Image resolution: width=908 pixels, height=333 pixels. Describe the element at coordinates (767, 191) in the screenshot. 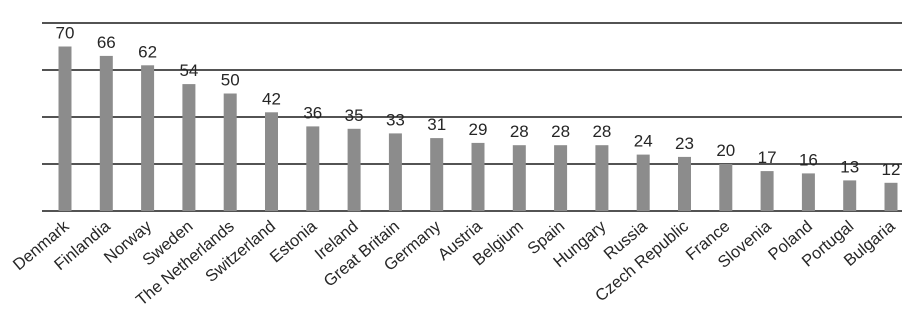

I see `bar-slovenia` at that location.